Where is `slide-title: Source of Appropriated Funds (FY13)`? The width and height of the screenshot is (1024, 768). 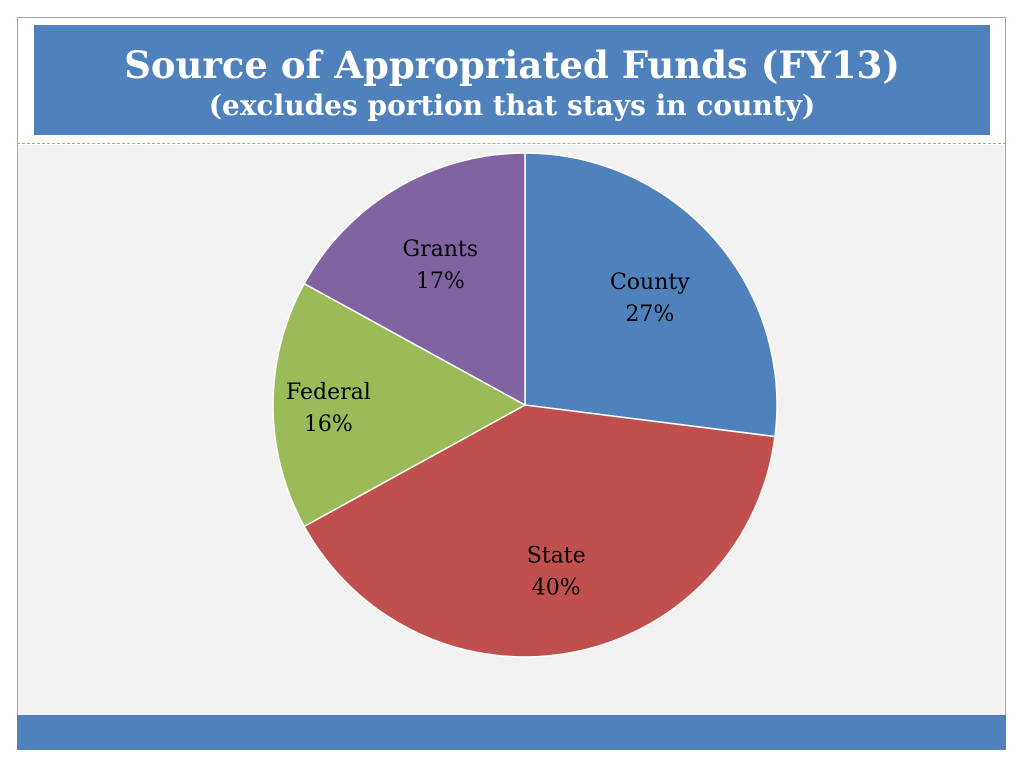
slide-title: Source of Appropriated Funds (FY13) is located at coordinates (512, 65).